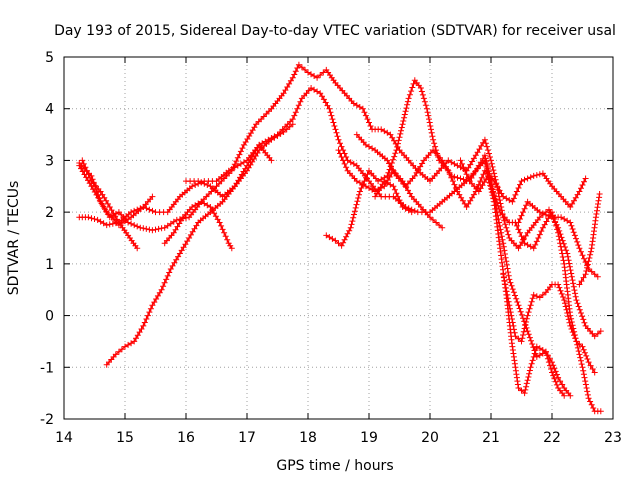 The image size is (640, 480). What do you see at coordinates (64, 438) in the screenshot?
I see `x-tick-label: 14` at bounding box center [64, 438].